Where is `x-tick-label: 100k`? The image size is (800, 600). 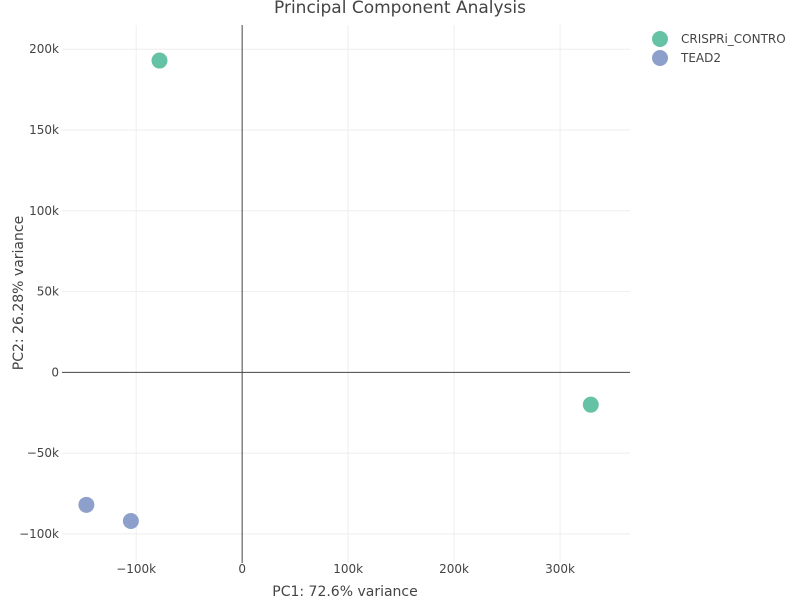 x-tick-label: 100k is located at coordinates (348, 569).